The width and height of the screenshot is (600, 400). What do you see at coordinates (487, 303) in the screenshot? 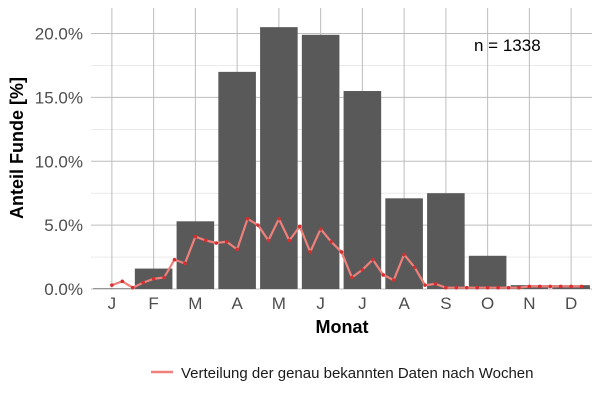
I see `x-tick-label: O` at bounding box center [487, 303].